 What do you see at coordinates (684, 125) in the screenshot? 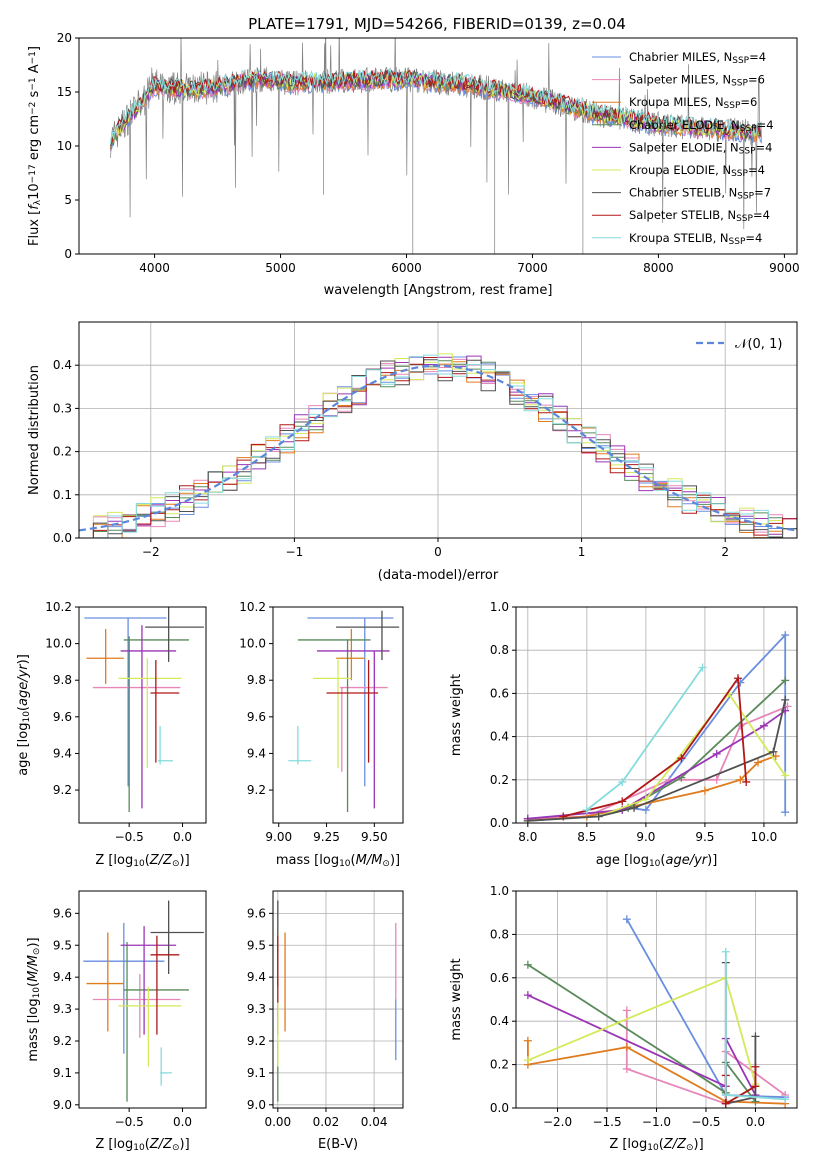
I see `legend-label-chabrier_elodie-part: Chabrier ELODIE, N` at bounding box center [684, 125].